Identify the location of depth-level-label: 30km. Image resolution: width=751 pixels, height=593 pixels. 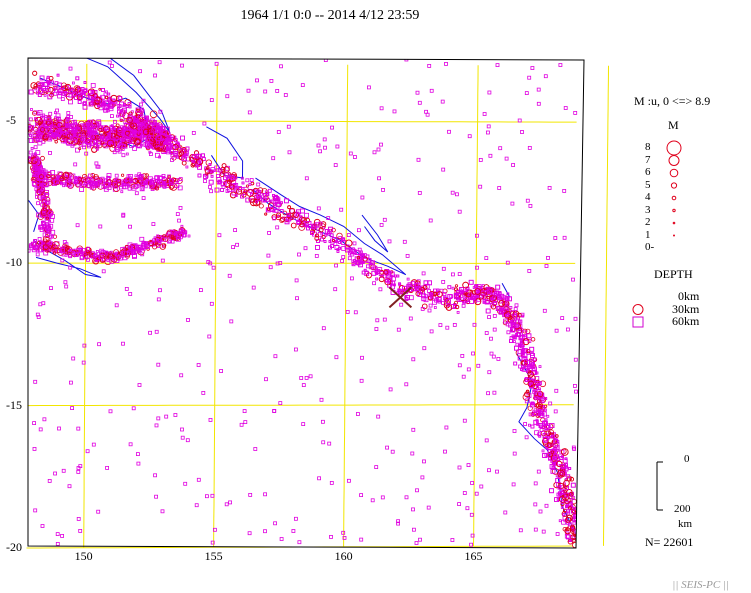
(686, 308).